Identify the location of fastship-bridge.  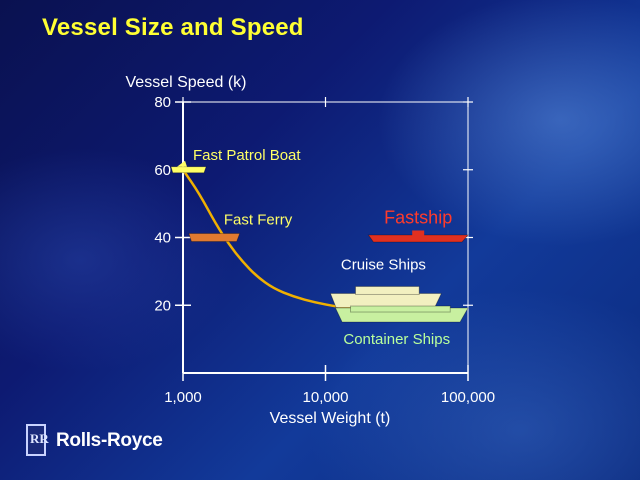
(418, 233).